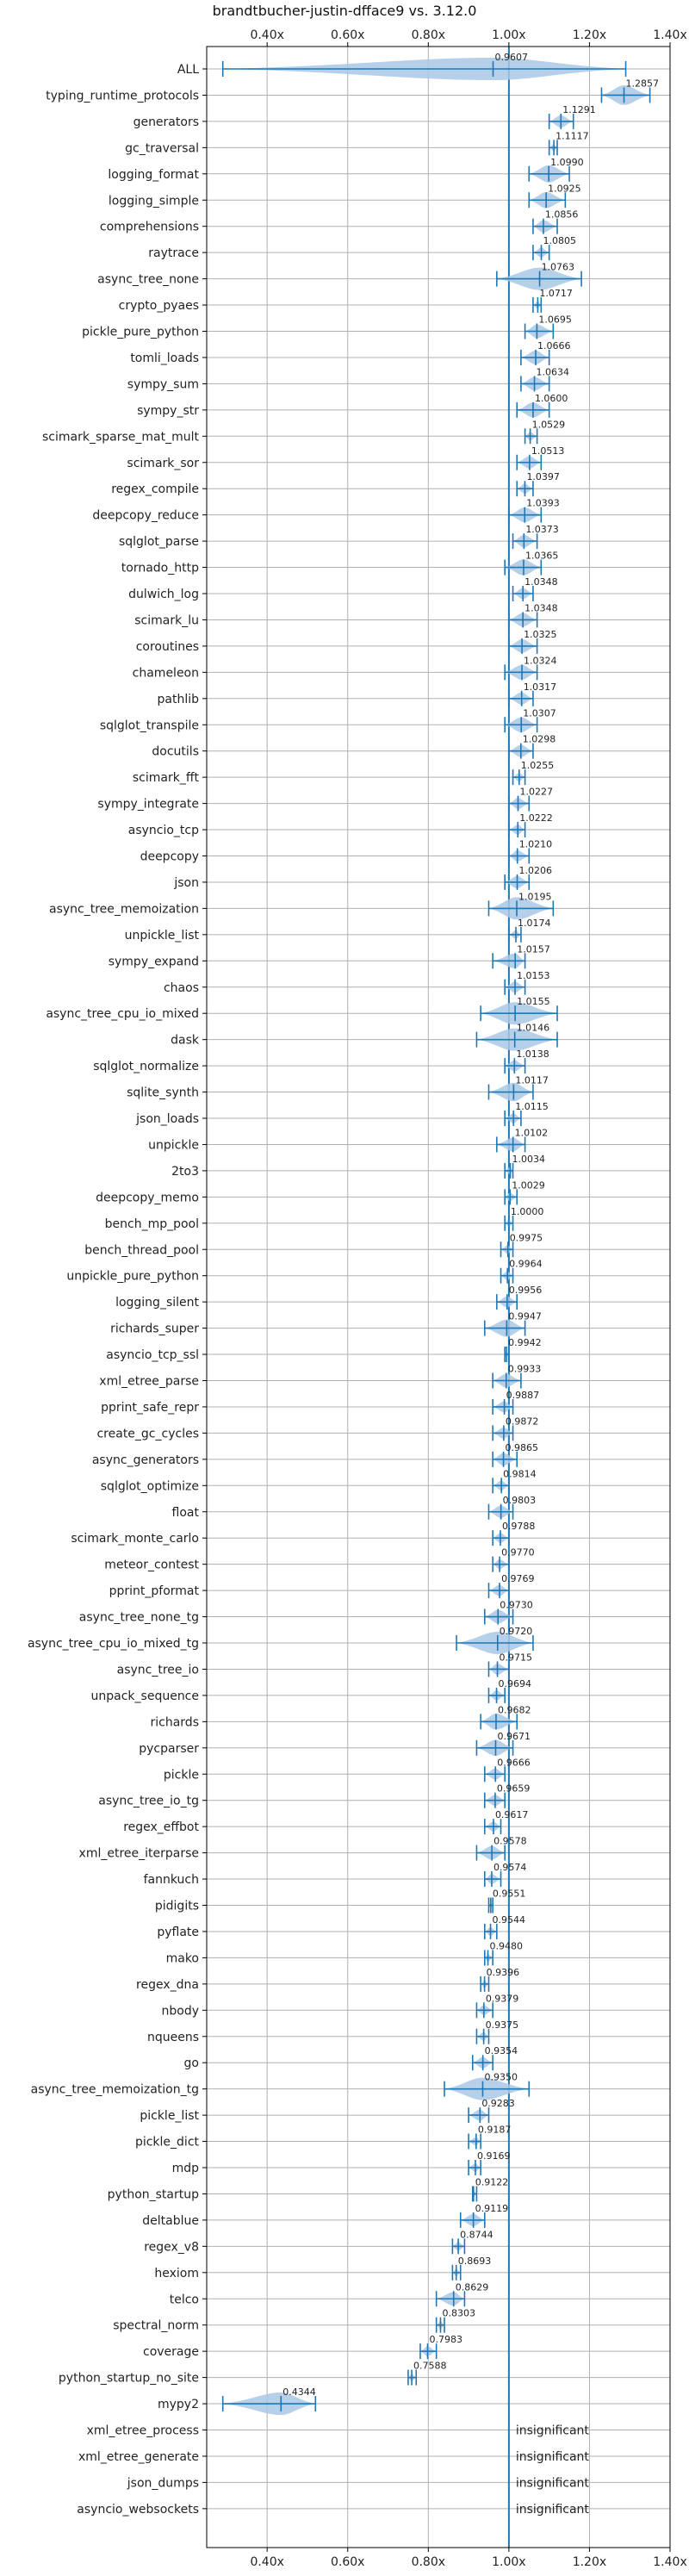 The height and width of the screenshot is (2576, 689). Describe the element at coordinates (167, 2143) in the screenshot. I see `benchmark-name: pickle_dict` at that location.